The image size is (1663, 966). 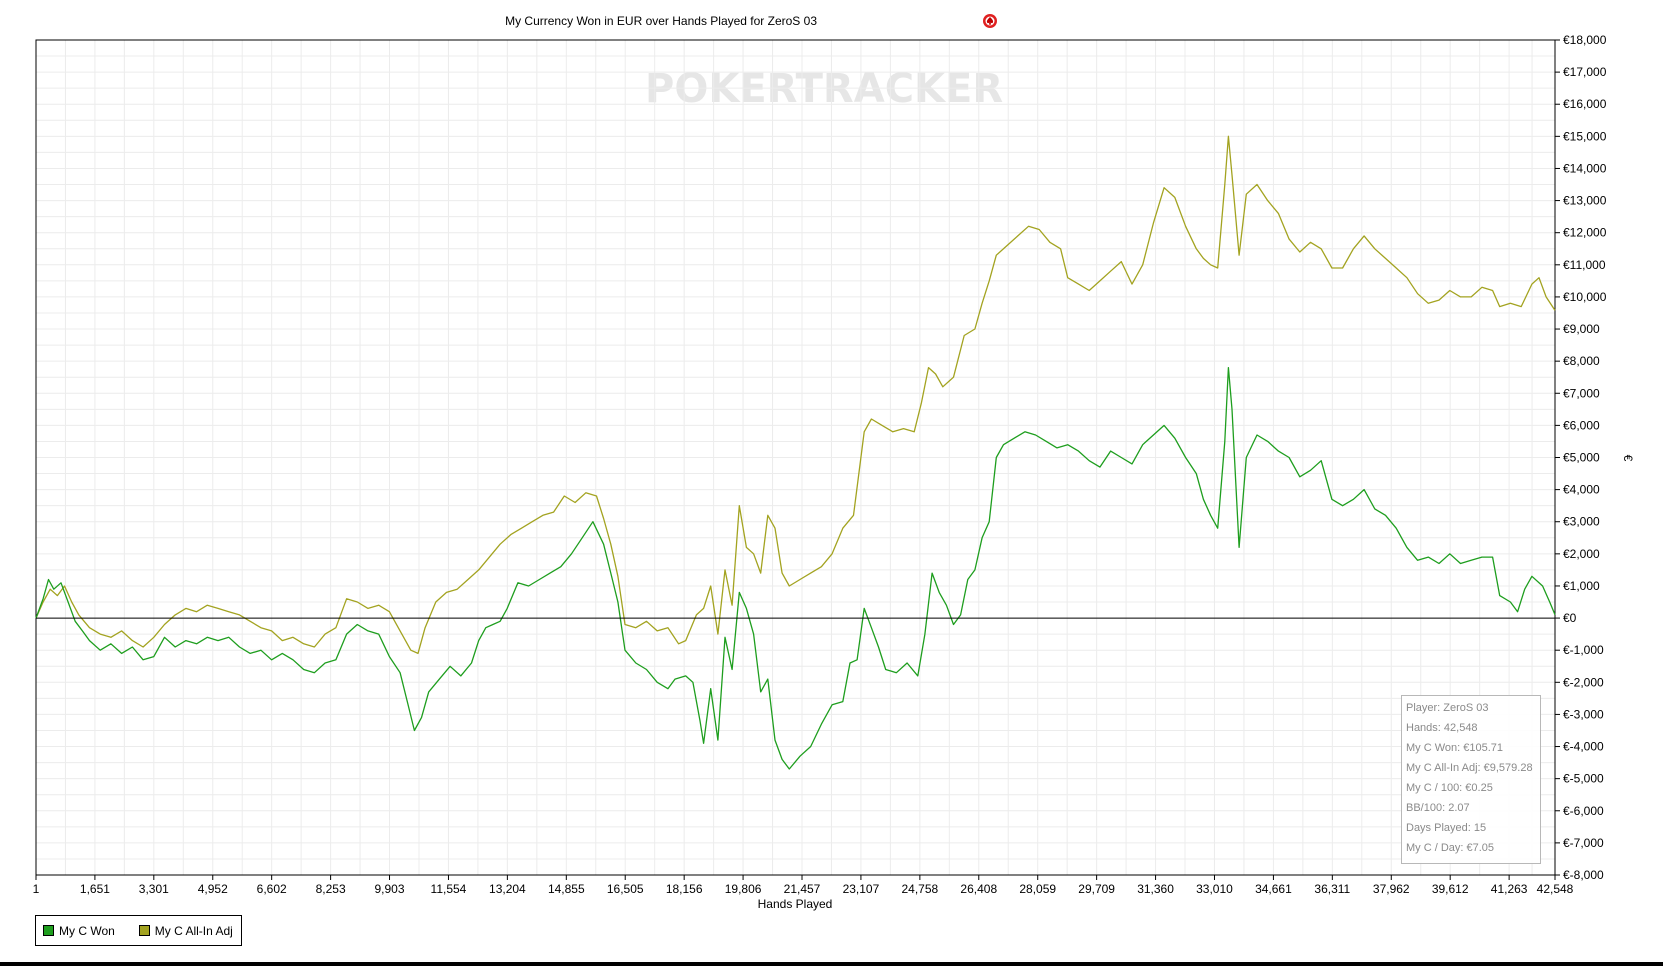 What do you see at coordinates (1583, 779) in the screenshot?
I see `y-tick-label: €-5,000` at bounding box center [1583, 779].